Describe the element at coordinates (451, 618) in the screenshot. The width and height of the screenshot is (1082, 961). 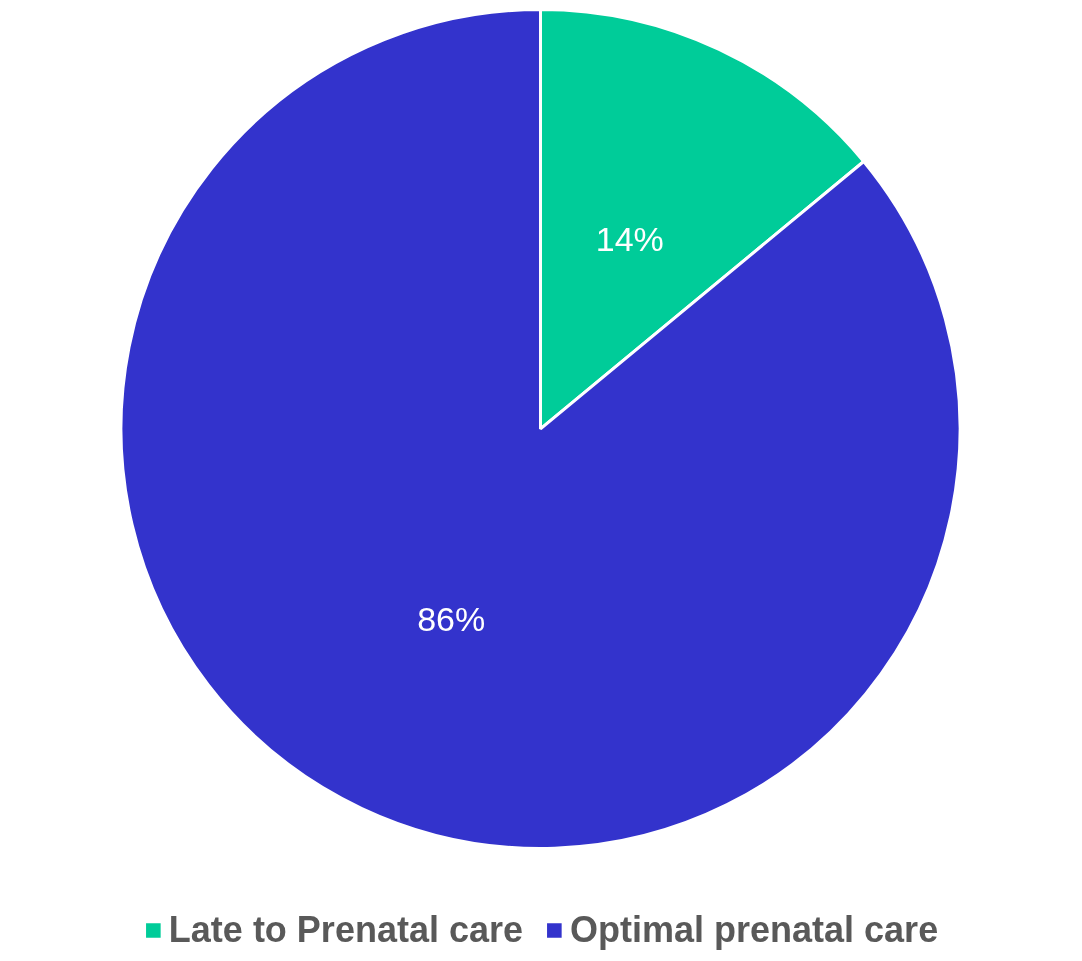
I see `data-label: 86%` at that location.